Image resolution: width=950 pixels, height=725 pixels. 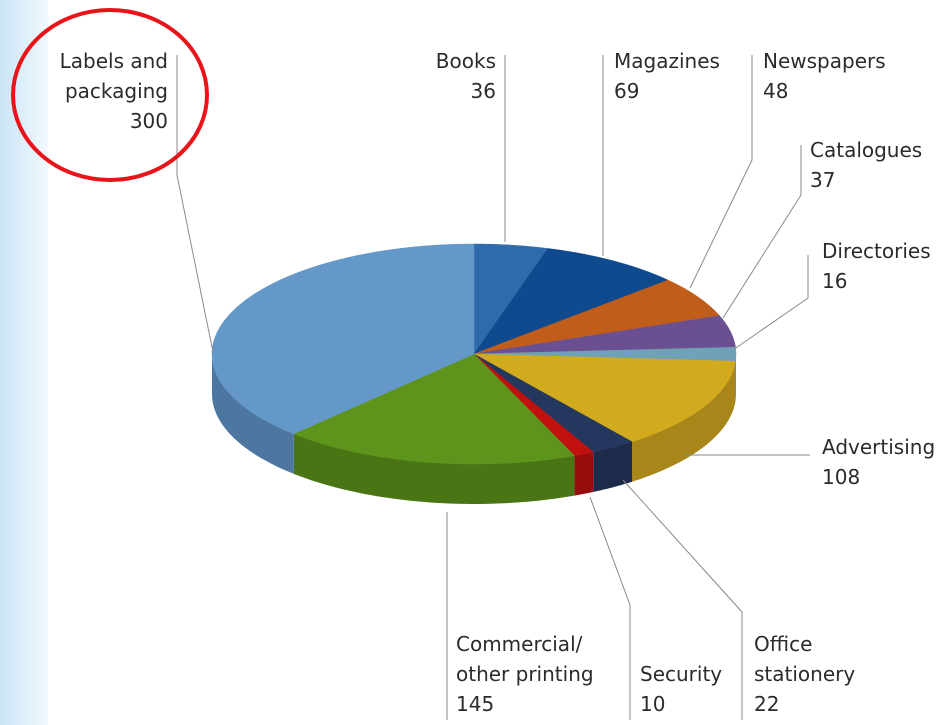 What do you see at coordinates (682, 599) in the screenshot?
I see `leader-line-office` at bounding box center [682, 599].